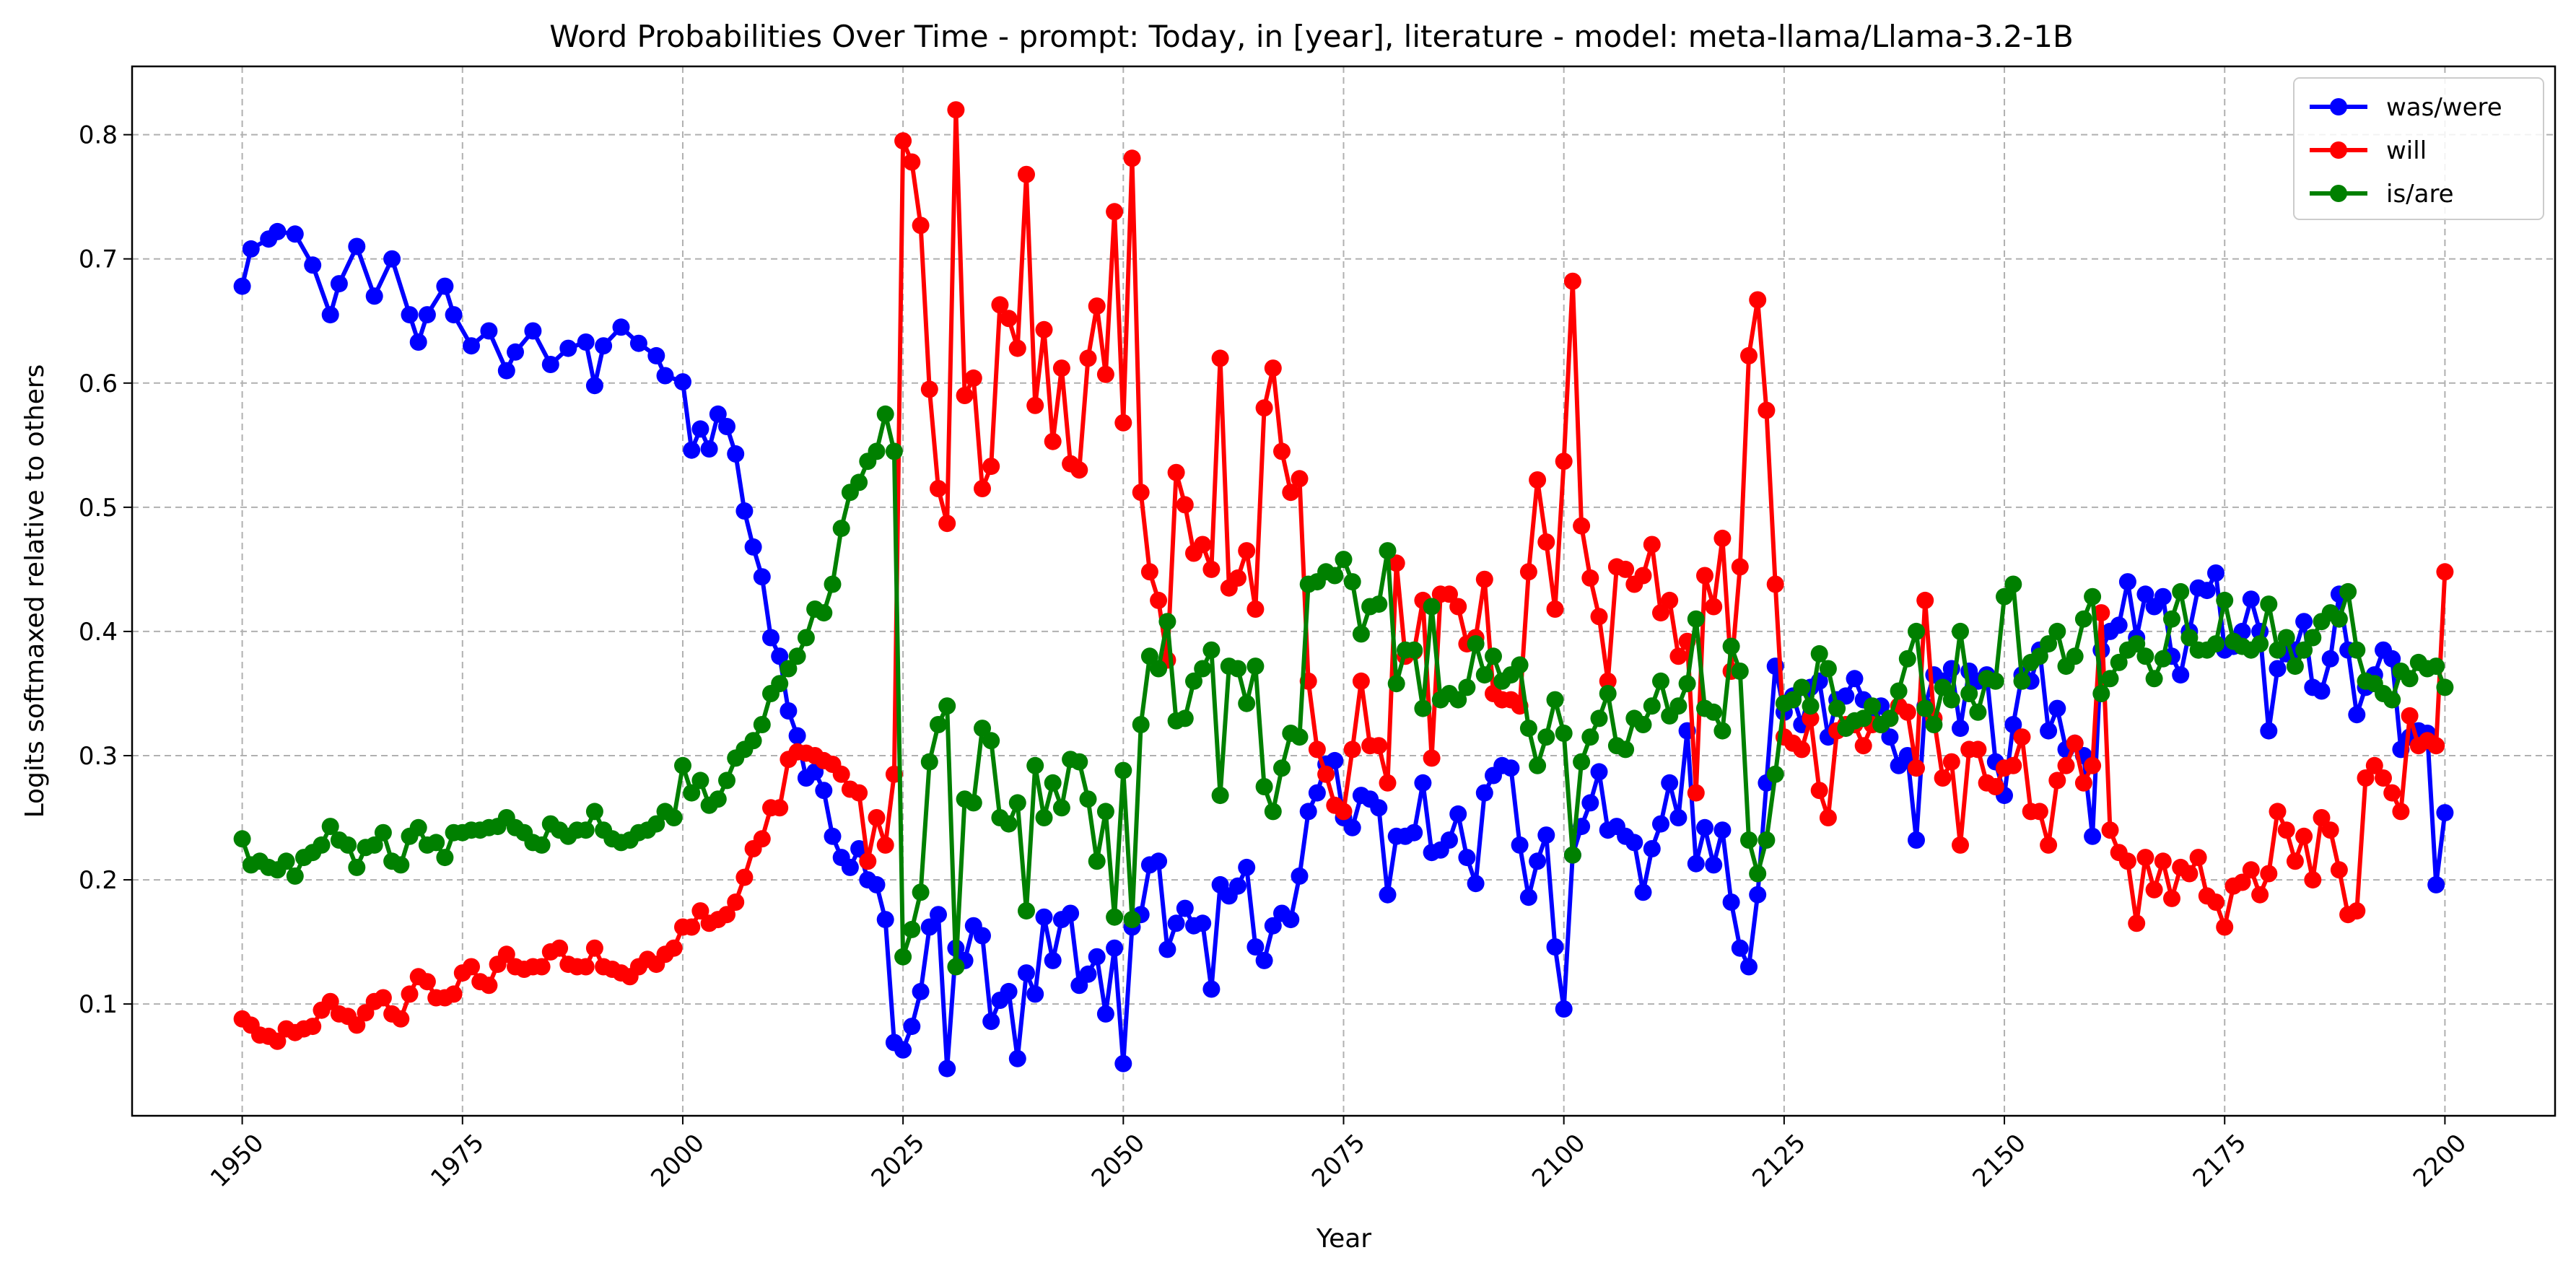  What do you see at coordinates (35, 591) in the screenshot?
I see `y-axis-label: Logits softmaxed relative to others` at bounding box center [35, 591].